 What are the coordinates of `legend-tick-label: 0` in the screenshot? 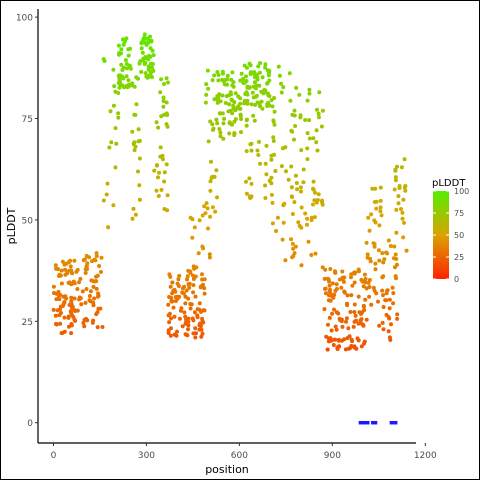 It's located at (456, 279).